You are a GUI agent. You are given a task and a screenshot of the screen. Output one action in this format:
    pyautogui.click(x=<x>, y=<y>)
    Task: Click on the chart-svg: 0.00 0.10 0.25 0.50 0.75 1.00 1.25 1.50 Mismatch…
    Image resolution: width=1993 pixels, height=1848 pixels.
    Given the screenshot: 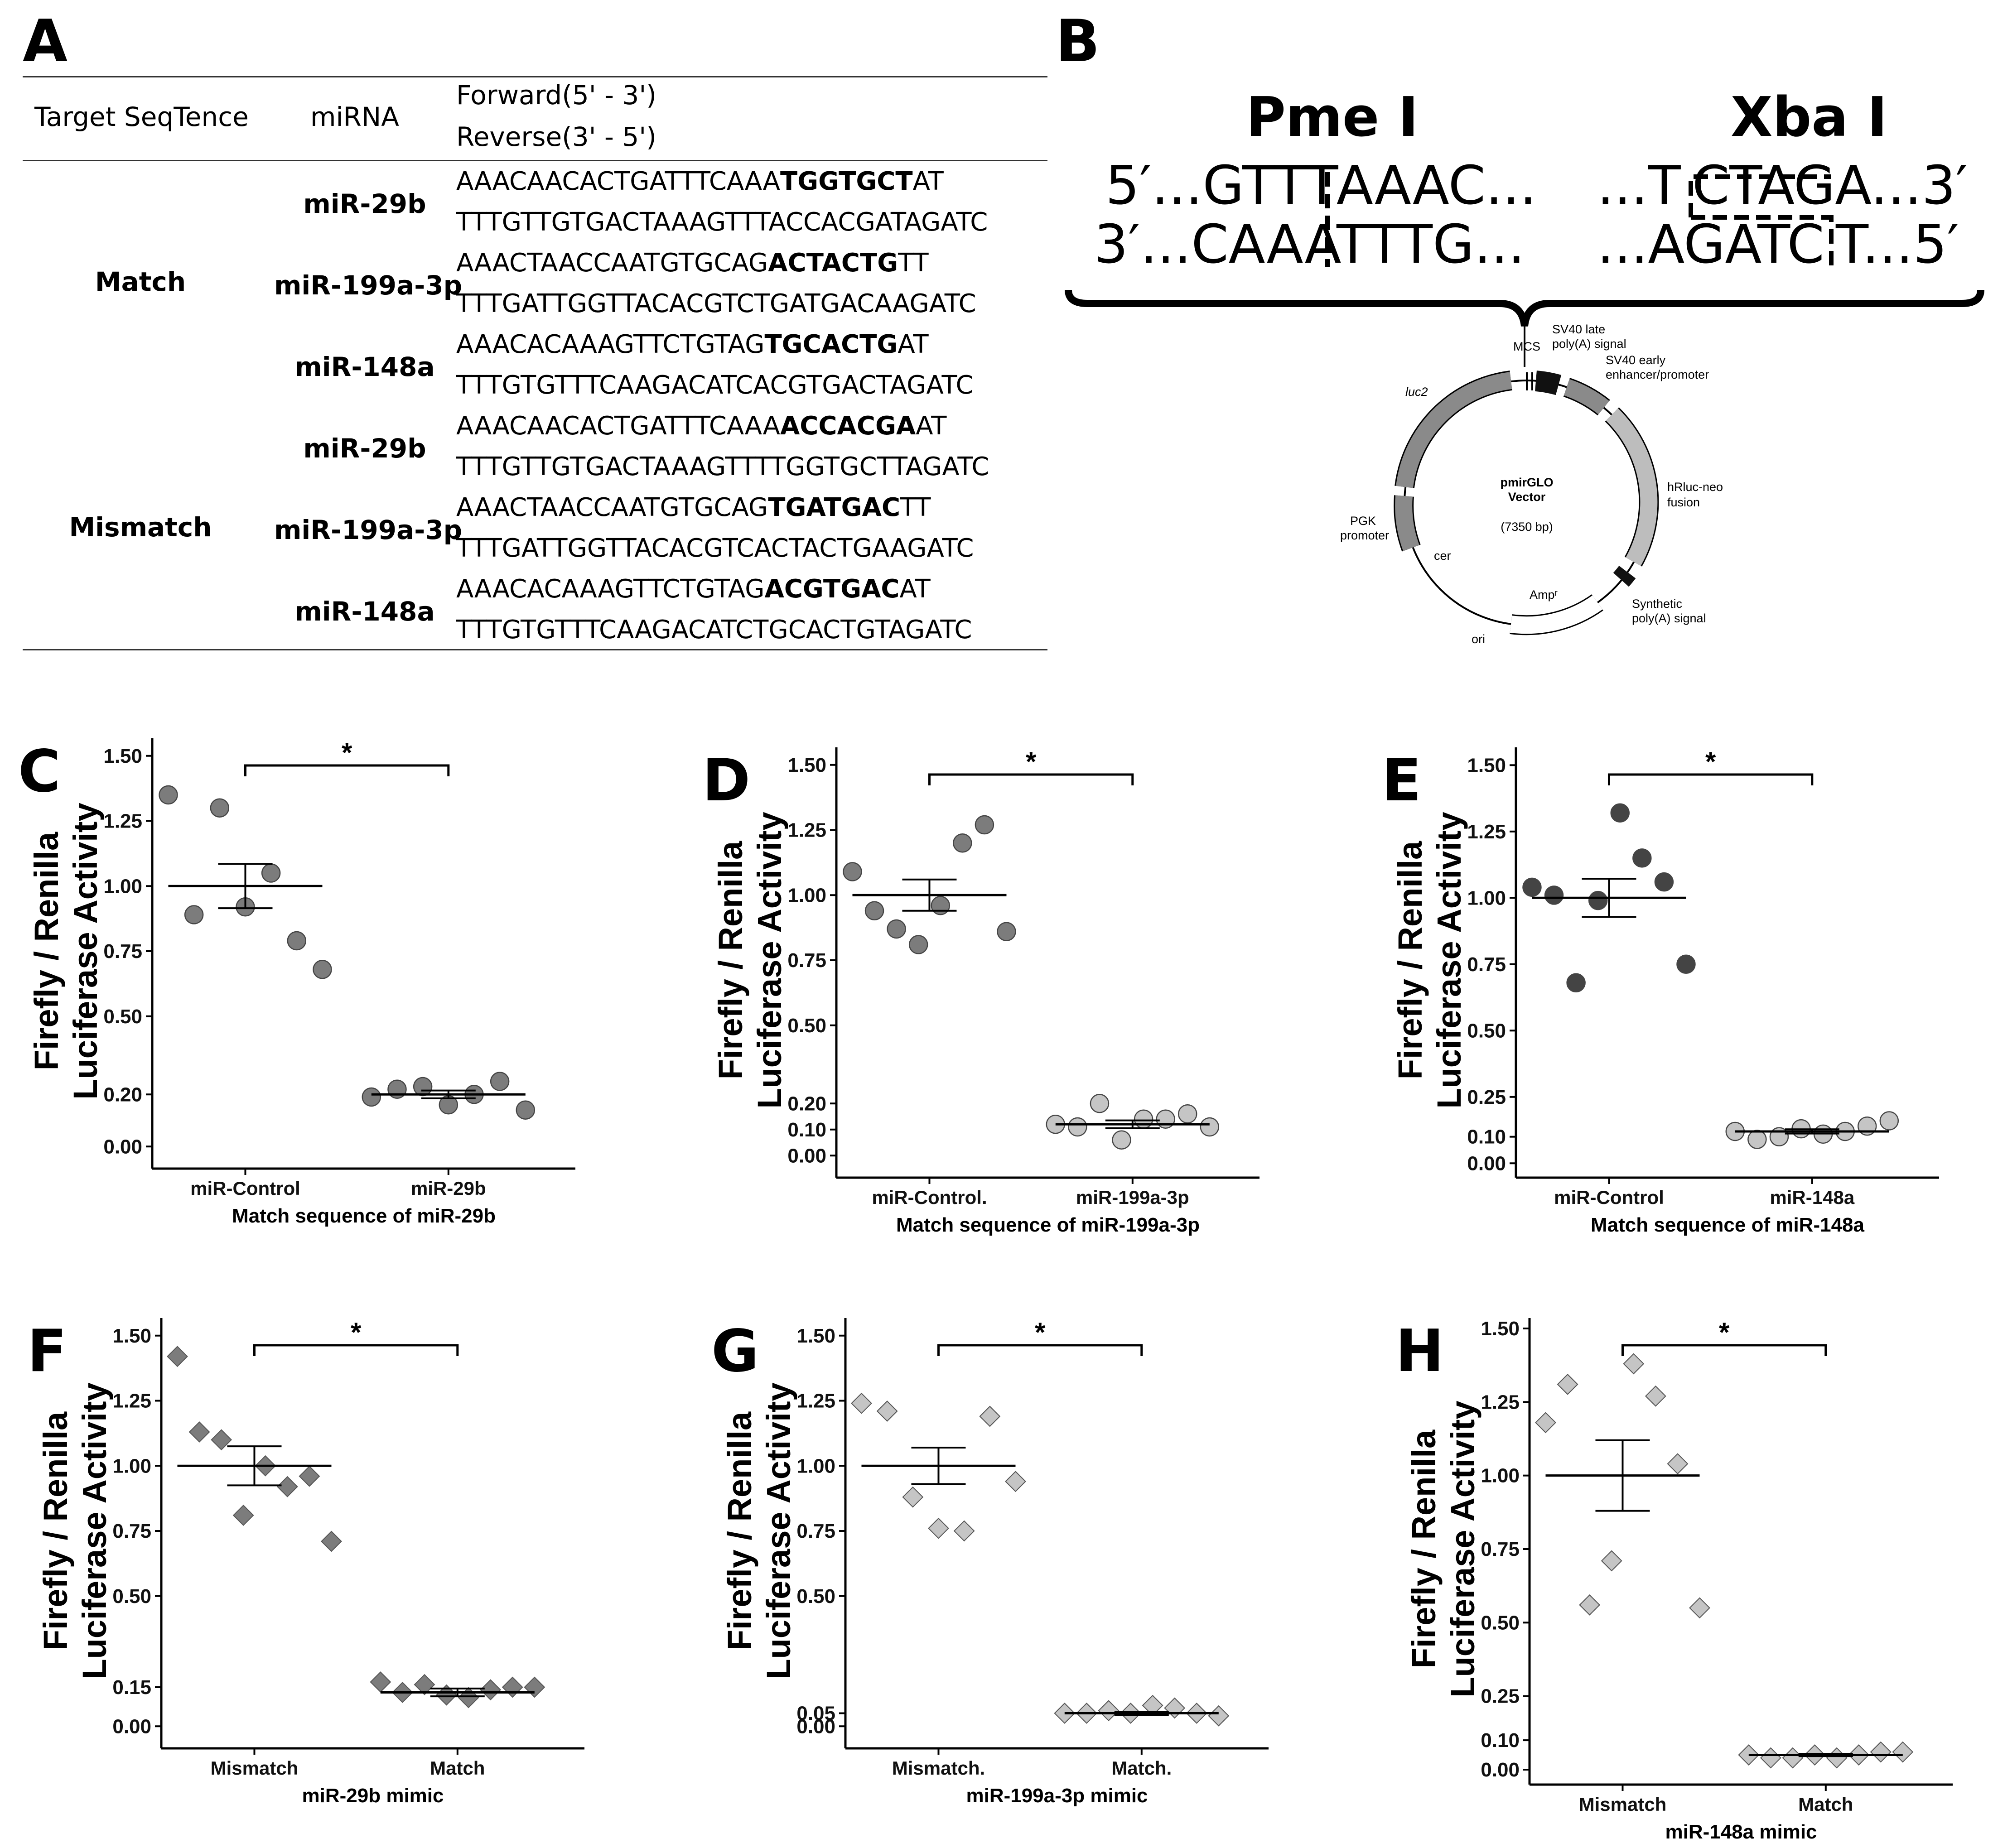 What is the action you would take?
    pyautogui.click(x=1717, y=1566)
    